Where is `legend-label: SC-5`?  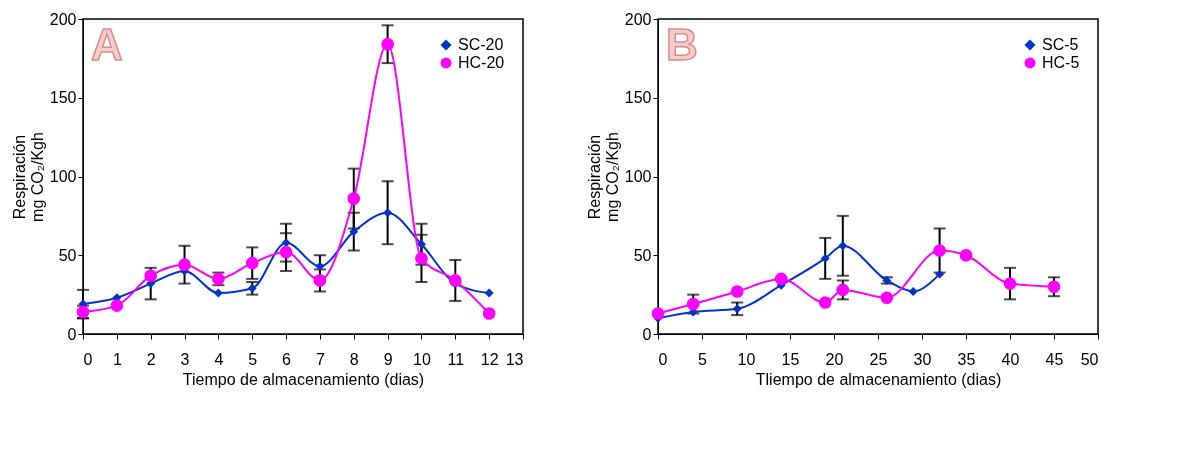
legend-label: SC-5 is located at coordinates (1060, 44).